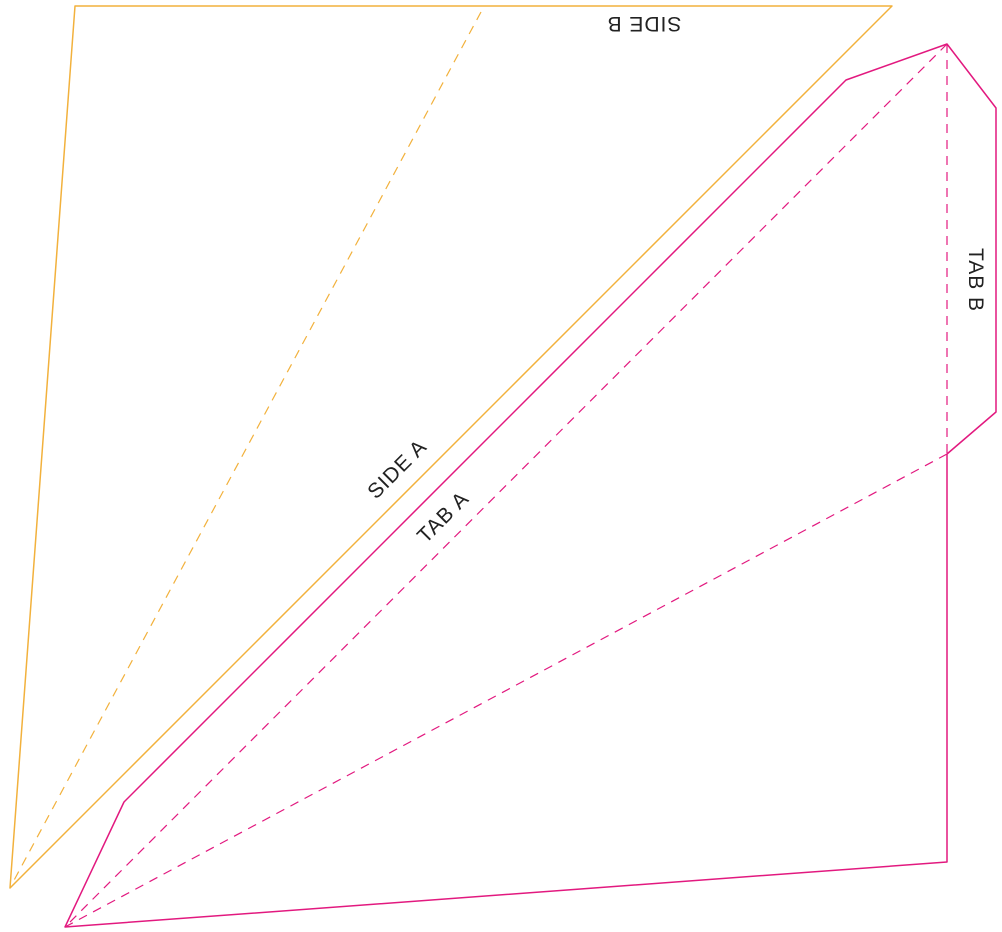 The width and height of the screenshot is (1002, 932). What do you see at coordinates (443, 517) in the screenshot?
I see `tab-a-label: TAB A` at bounding box center [443, 517].